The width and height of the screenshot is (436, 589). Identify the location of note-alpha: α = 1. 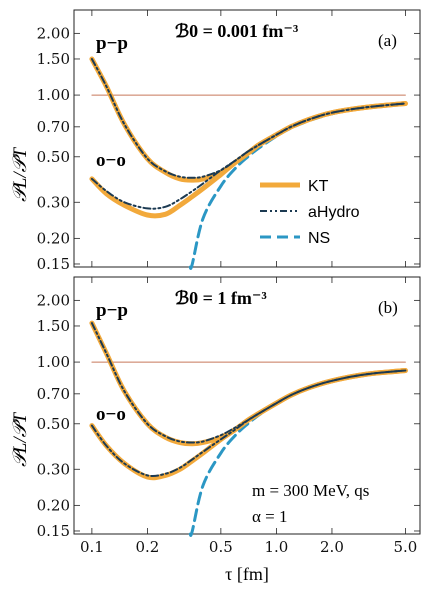
(270, 516).